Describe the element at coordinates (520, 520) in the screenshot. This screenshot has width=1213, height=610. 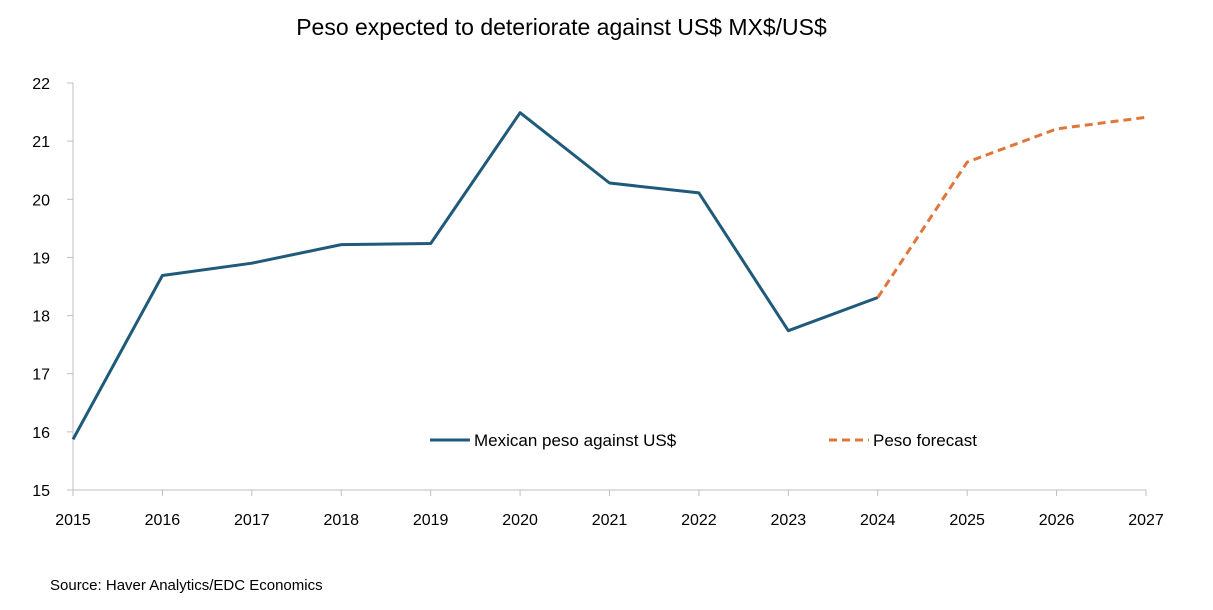
I see `x-tick-label: 2020` at that location.